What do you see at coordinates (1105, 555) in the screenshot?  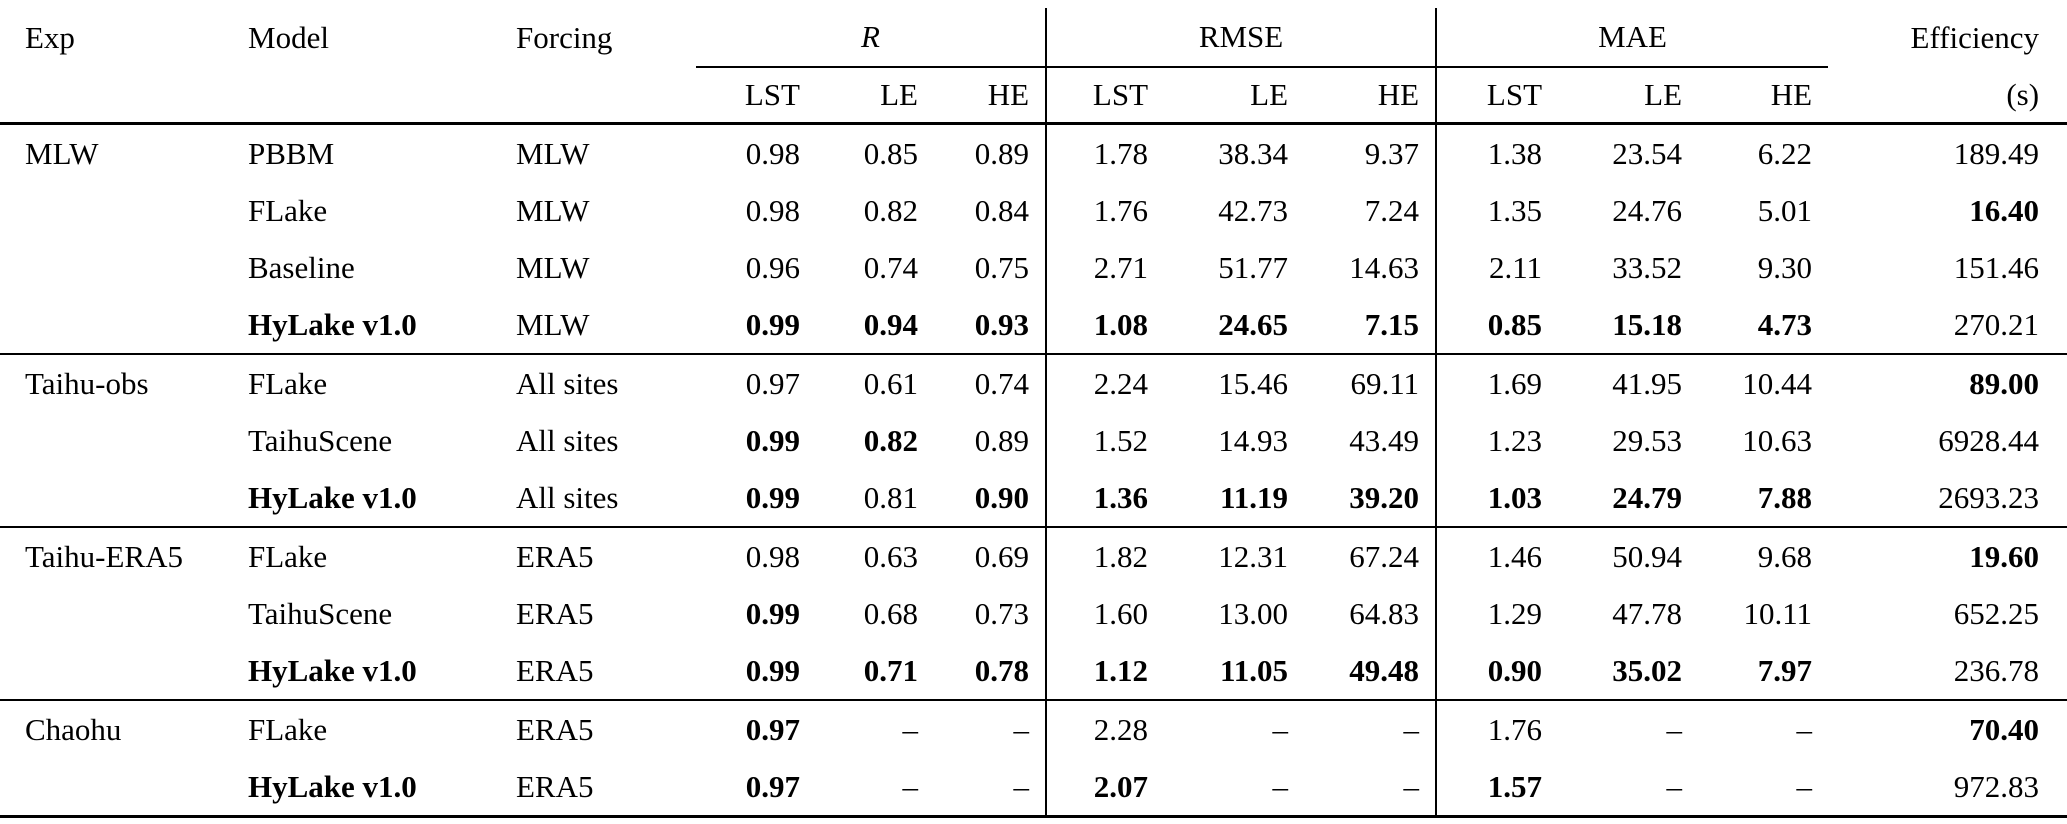 I see `value-cell-rmse-lst: 1.82` at bounding box center [1105, 555].